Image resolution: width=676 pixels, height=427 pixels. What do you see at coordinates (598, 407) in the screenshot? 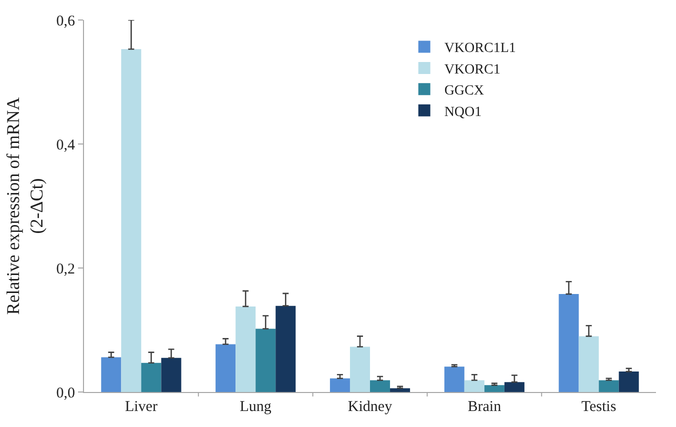
I see `x-tick-label: Testis` at bounding box center [598, 407].